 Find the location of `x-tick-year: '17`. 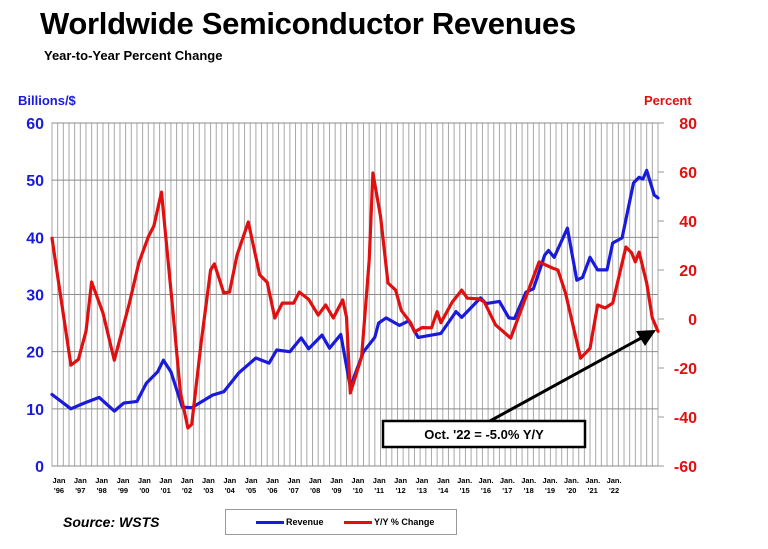

x-tick-year: '17 is located at coordinates (507, 490).